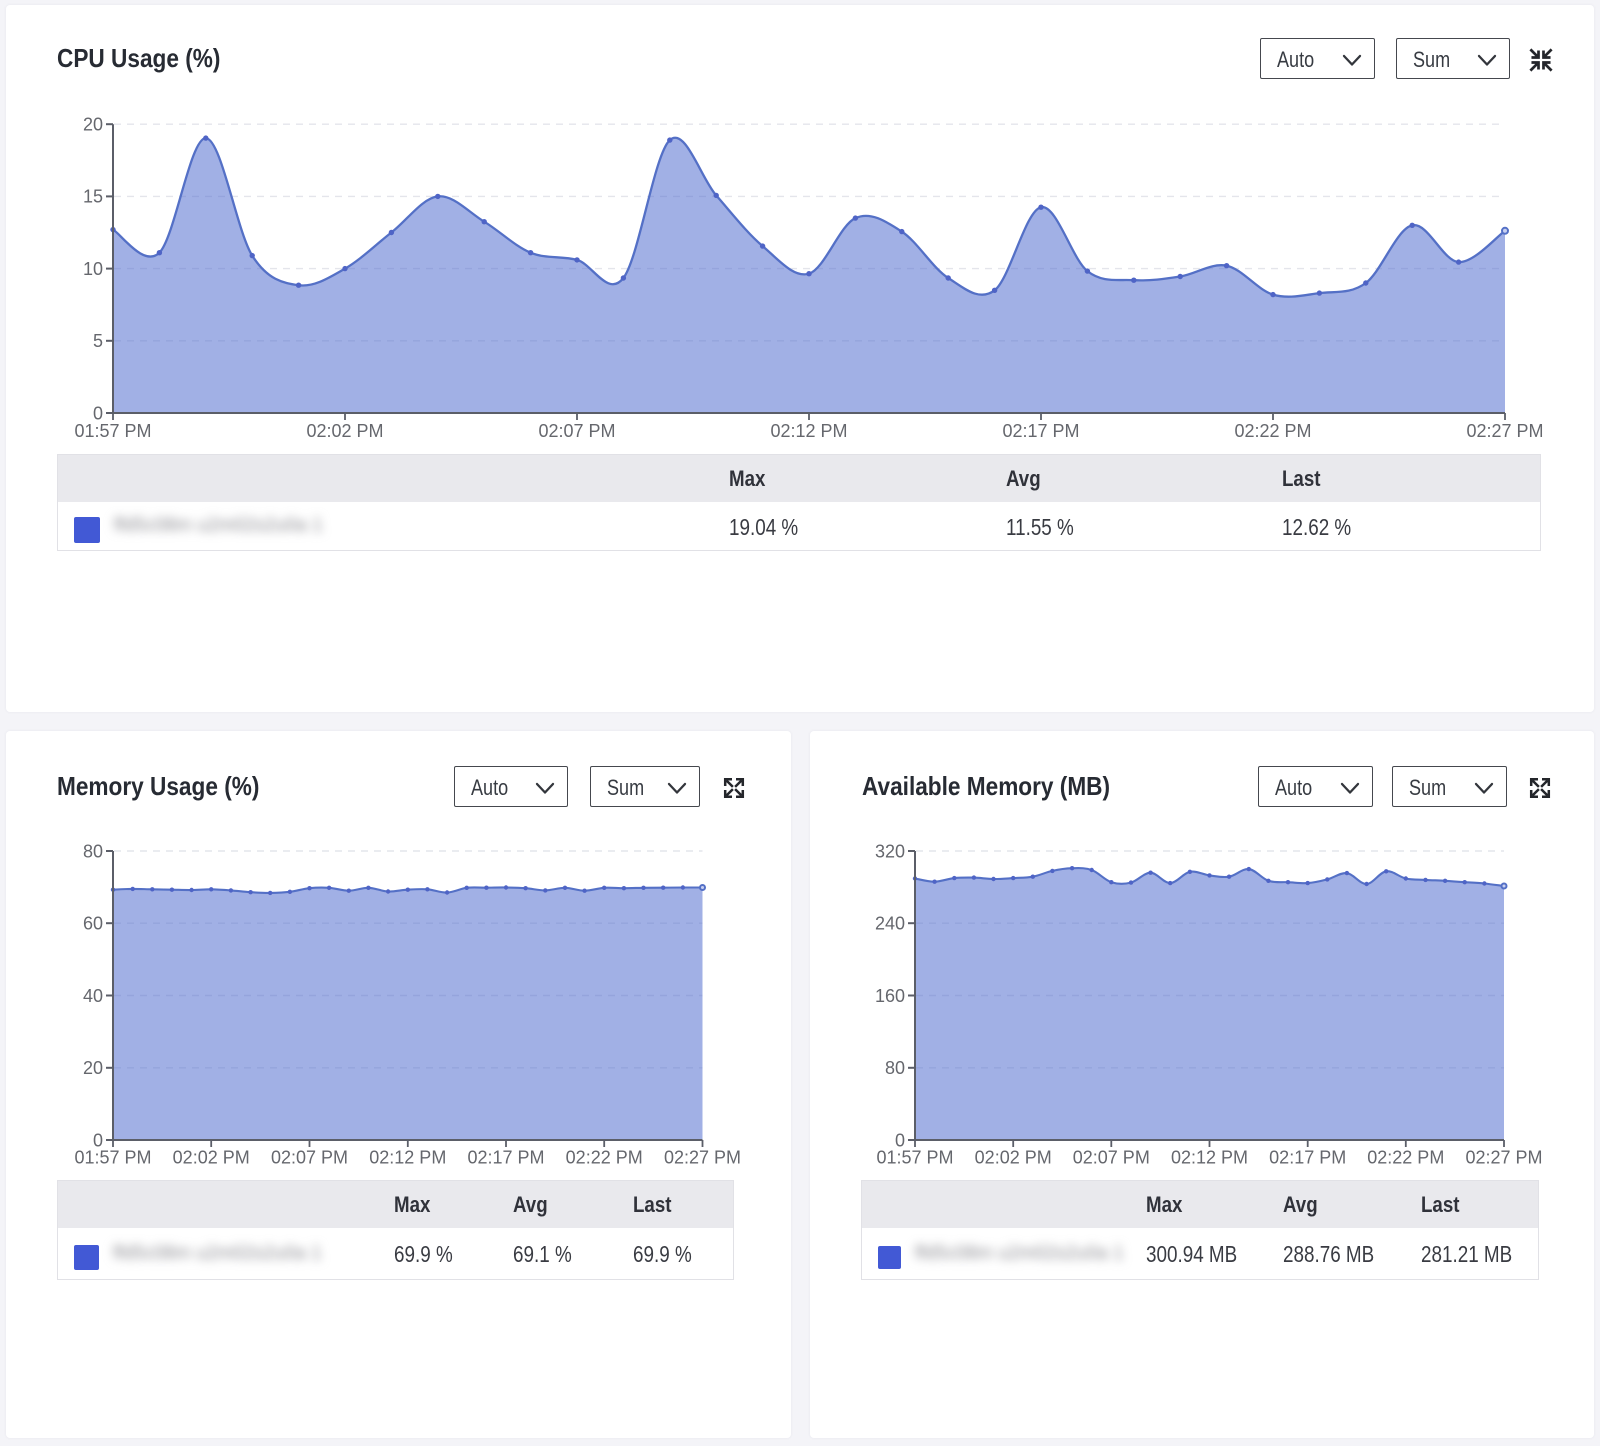 This screenshot has height=1446, width=1600. What do you see at coordinates (93, 924) in the screenshot?
I see `svg-text: 60` at bounding box center [93, 924].